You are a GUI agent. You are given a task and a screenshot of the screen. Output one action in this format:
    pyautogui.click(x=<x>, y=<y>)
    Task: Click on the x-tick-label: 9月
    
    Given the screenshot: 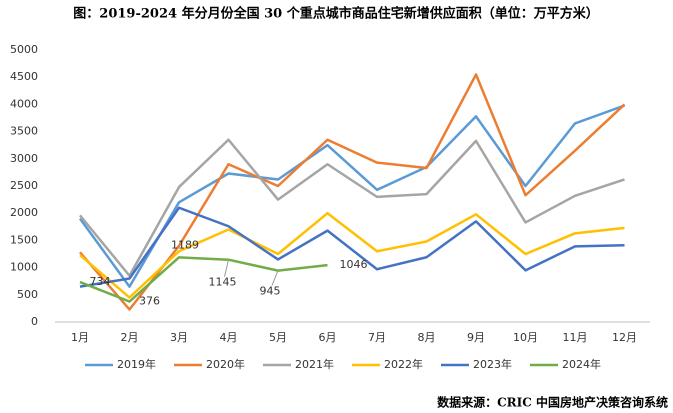 What is the action you would take?
    pyautogui.click(x=476, y=337)
    